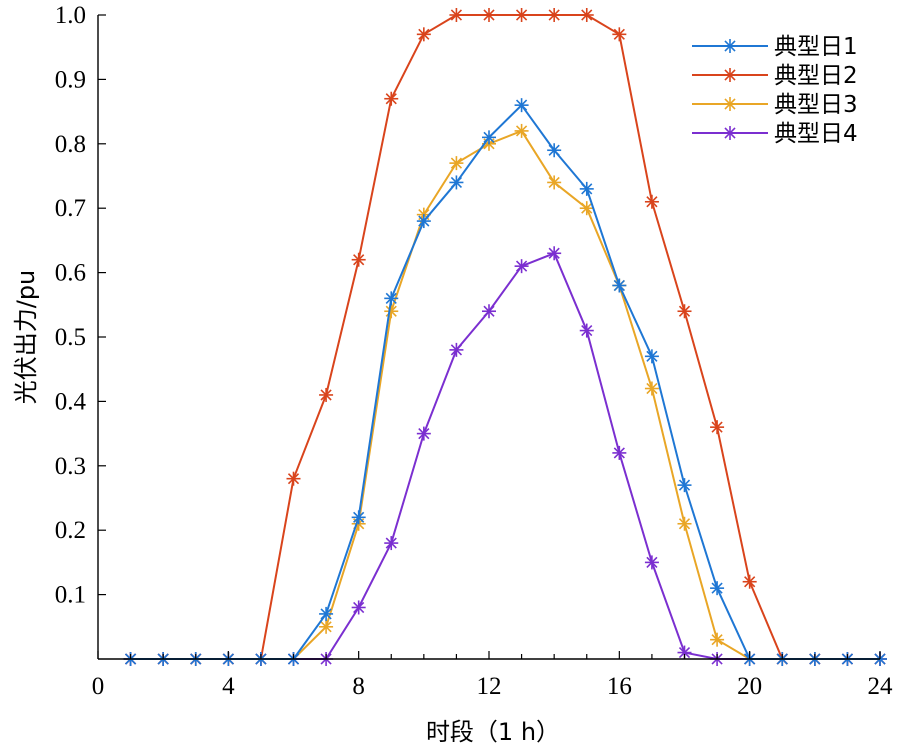 This screenshot has width=900, height=753. I want to click on y-tick-label: 0.7, so click(70, 208).